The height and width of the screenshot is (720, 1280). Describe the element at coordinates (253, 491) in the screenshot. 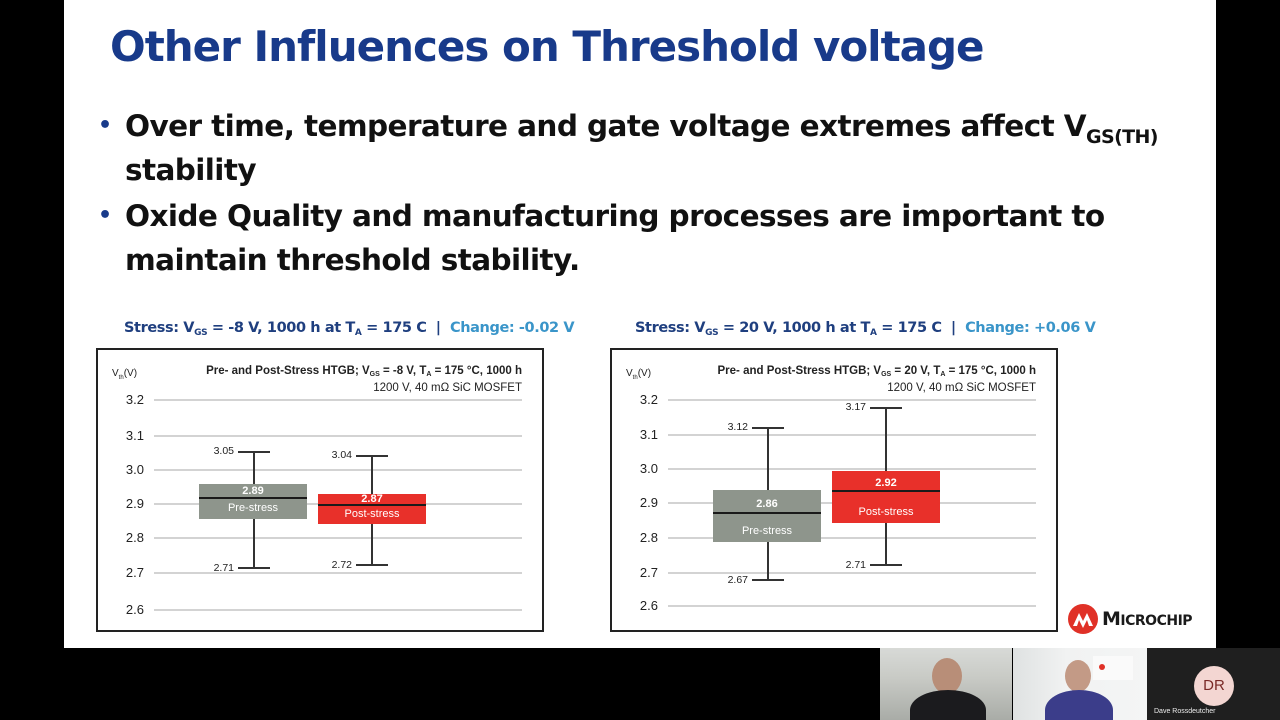

I see `mv: 2.89` at that location.